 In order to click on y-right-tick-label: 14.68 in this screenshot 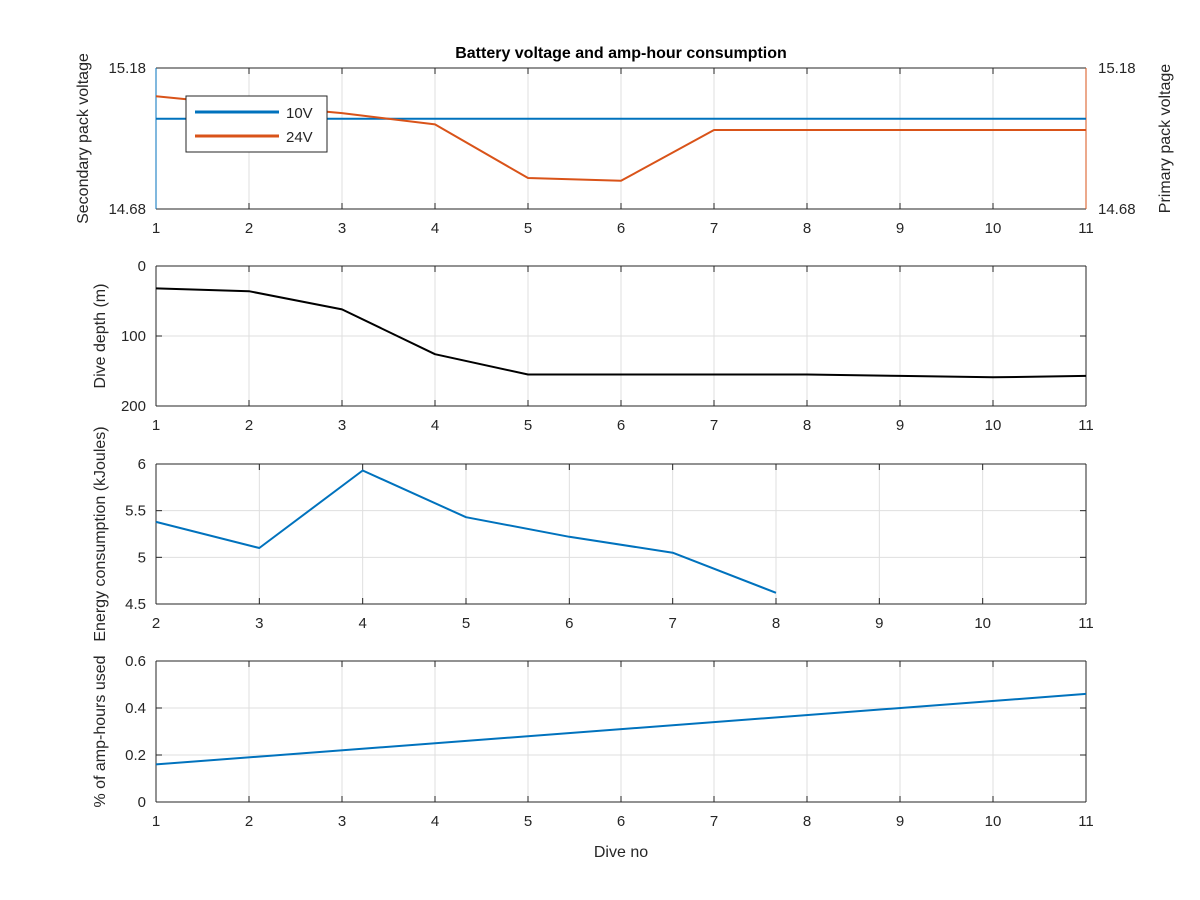, I will do `click(1117, 209)`.